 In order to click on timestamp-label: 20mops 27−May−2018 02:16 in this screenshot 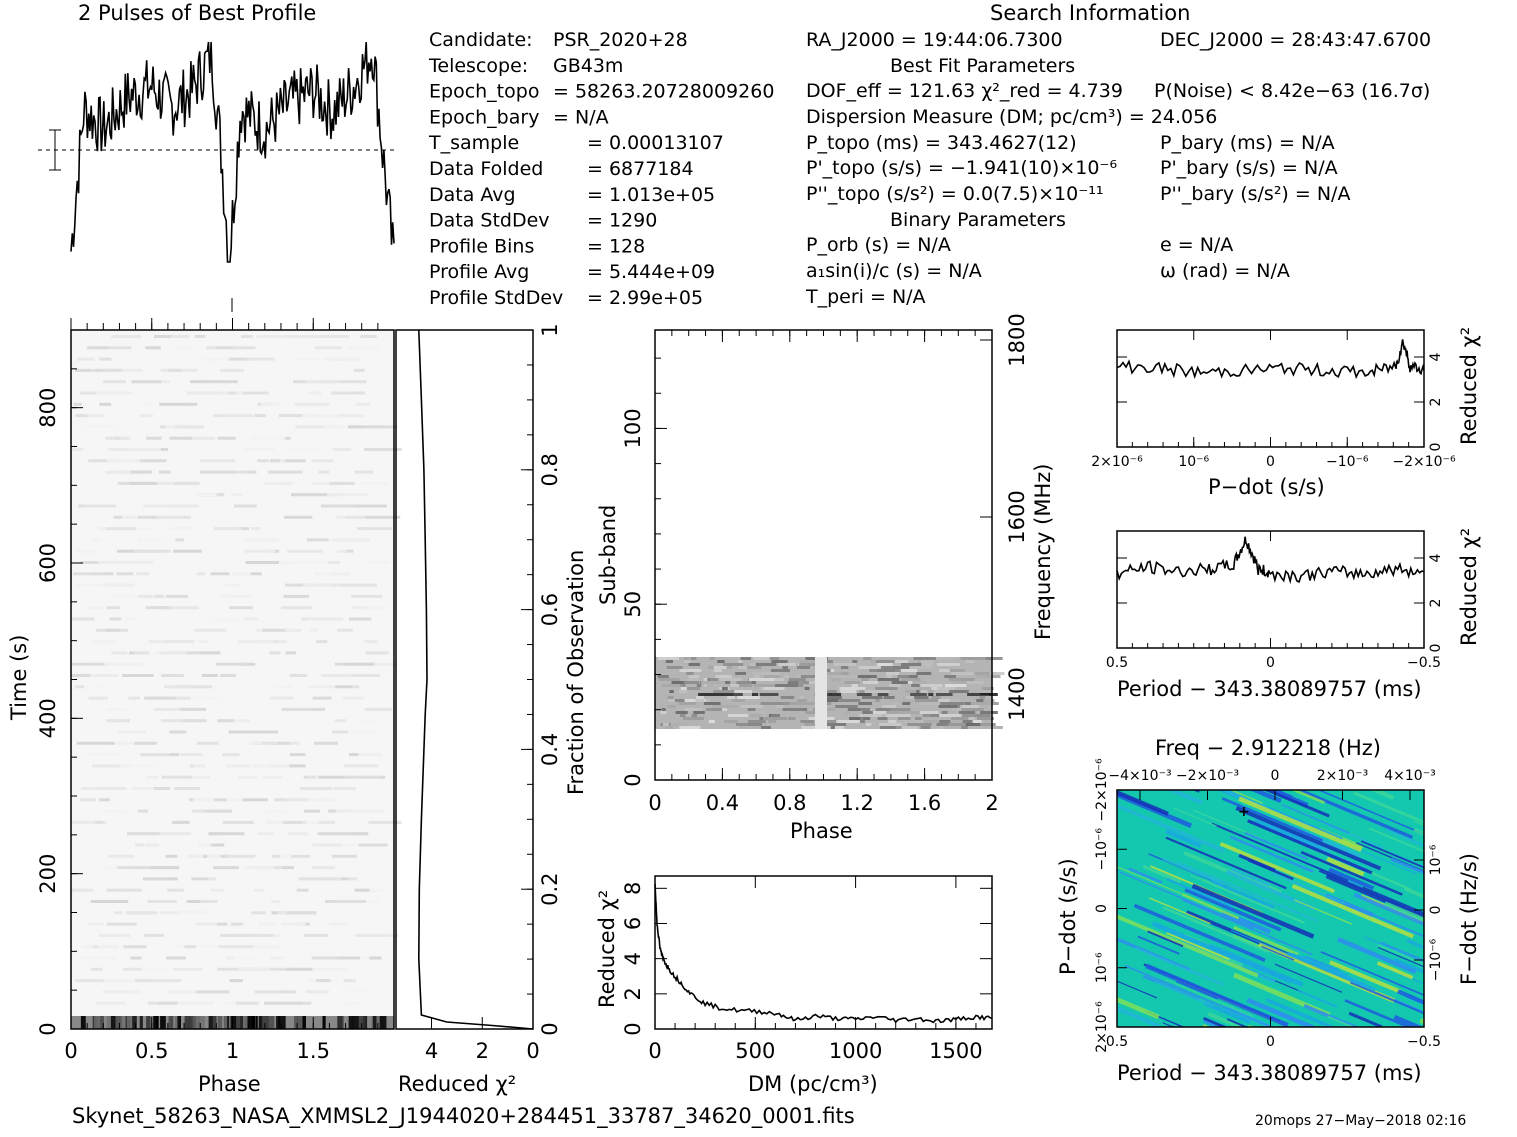, I will do `click(1360, 1121)`.